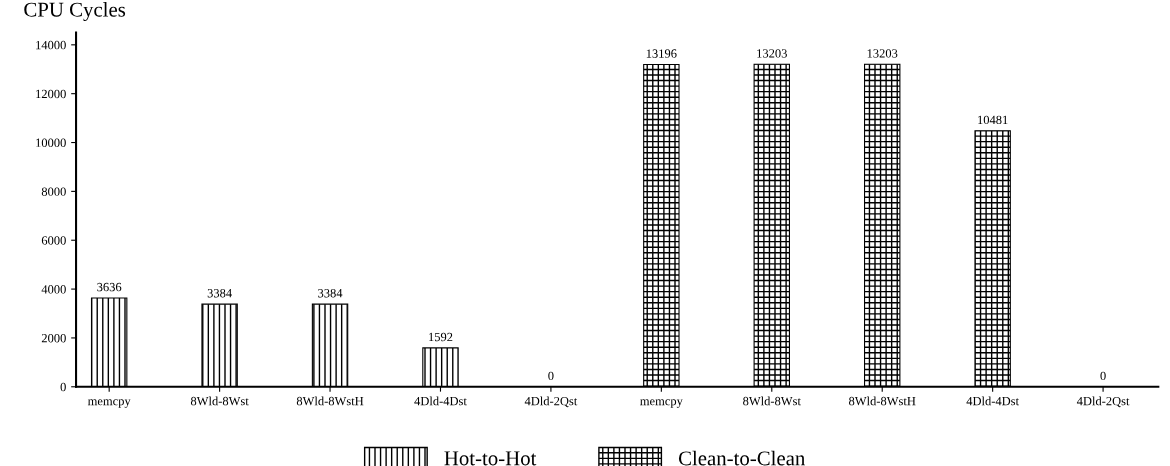 The image size is (1170, 466). I want to click on legend-label: Clean-to-Clean, so click(742, 458).